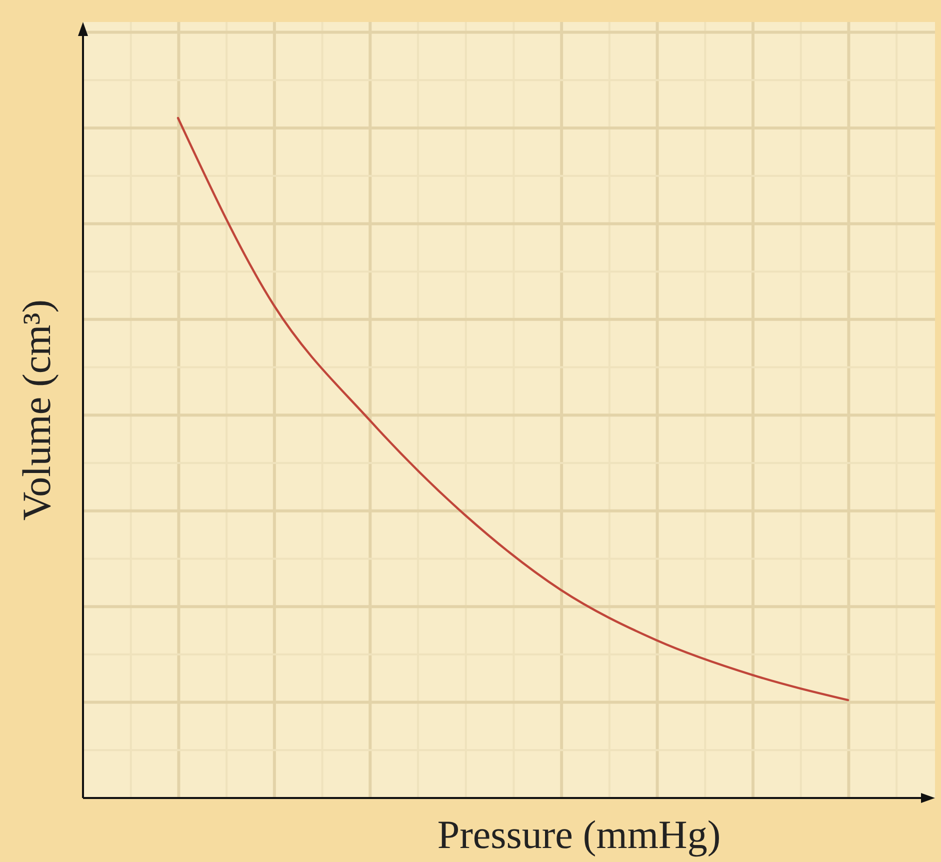 The image size is (941, 862). What do you see at coordinates (36, 410) in the screenshot?
I see `y-axis-title: Volume (cm³)` at bounding box center [36, 410].